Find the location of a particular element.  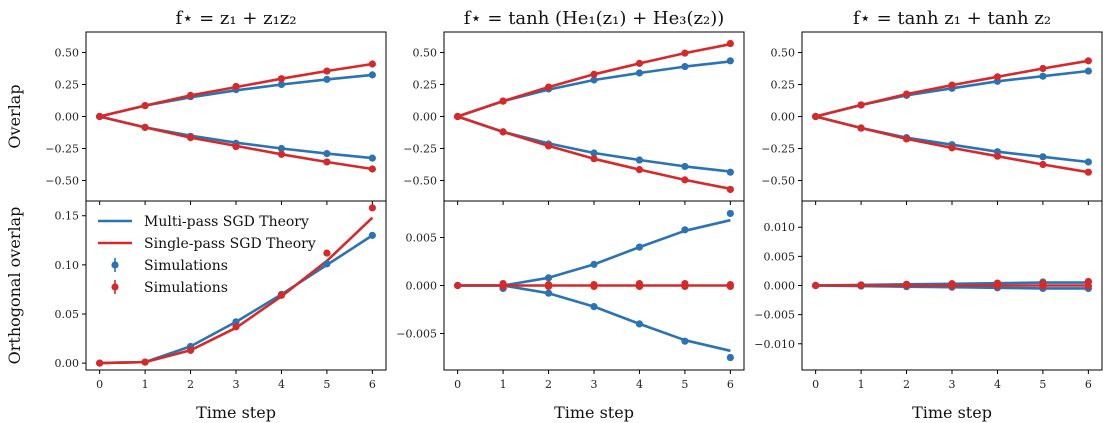

y-tick-label: −0.50 is located at coordinates (778, 181).